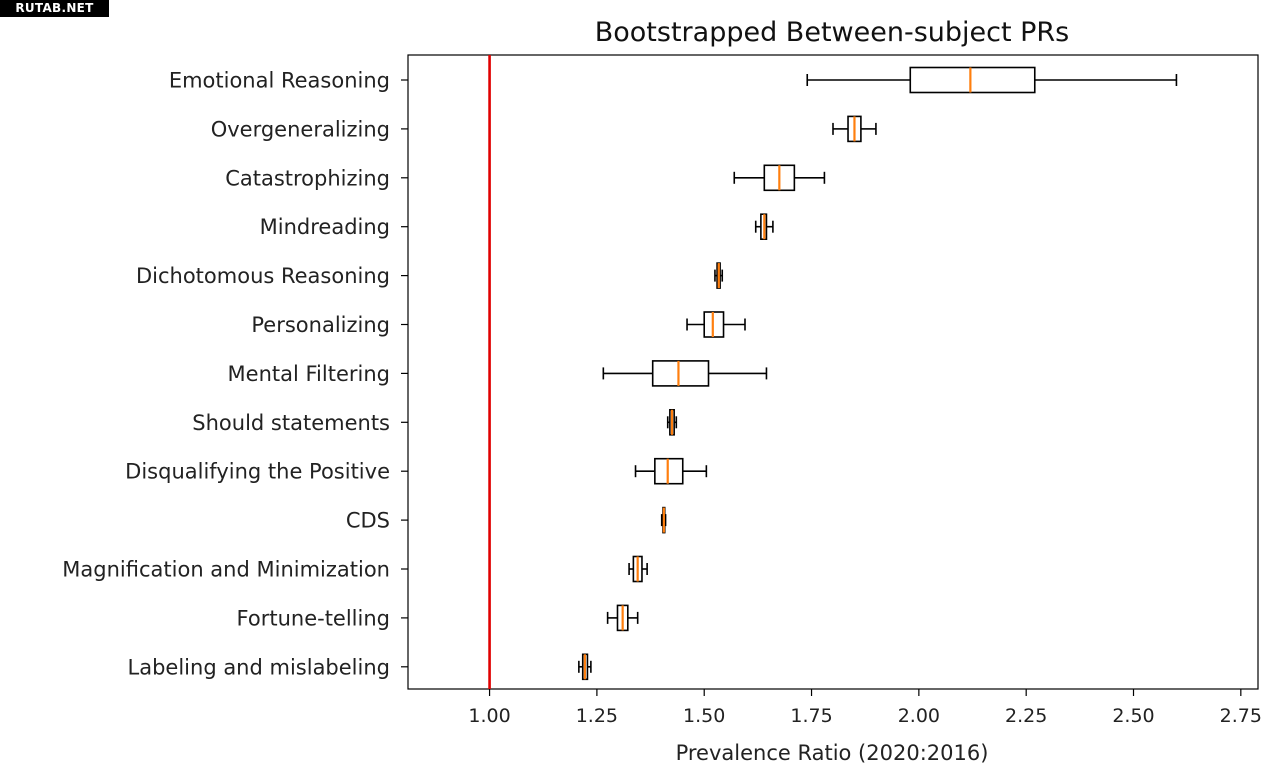  I want to click on y-tick-label: Mindreading, so click(325, 227).